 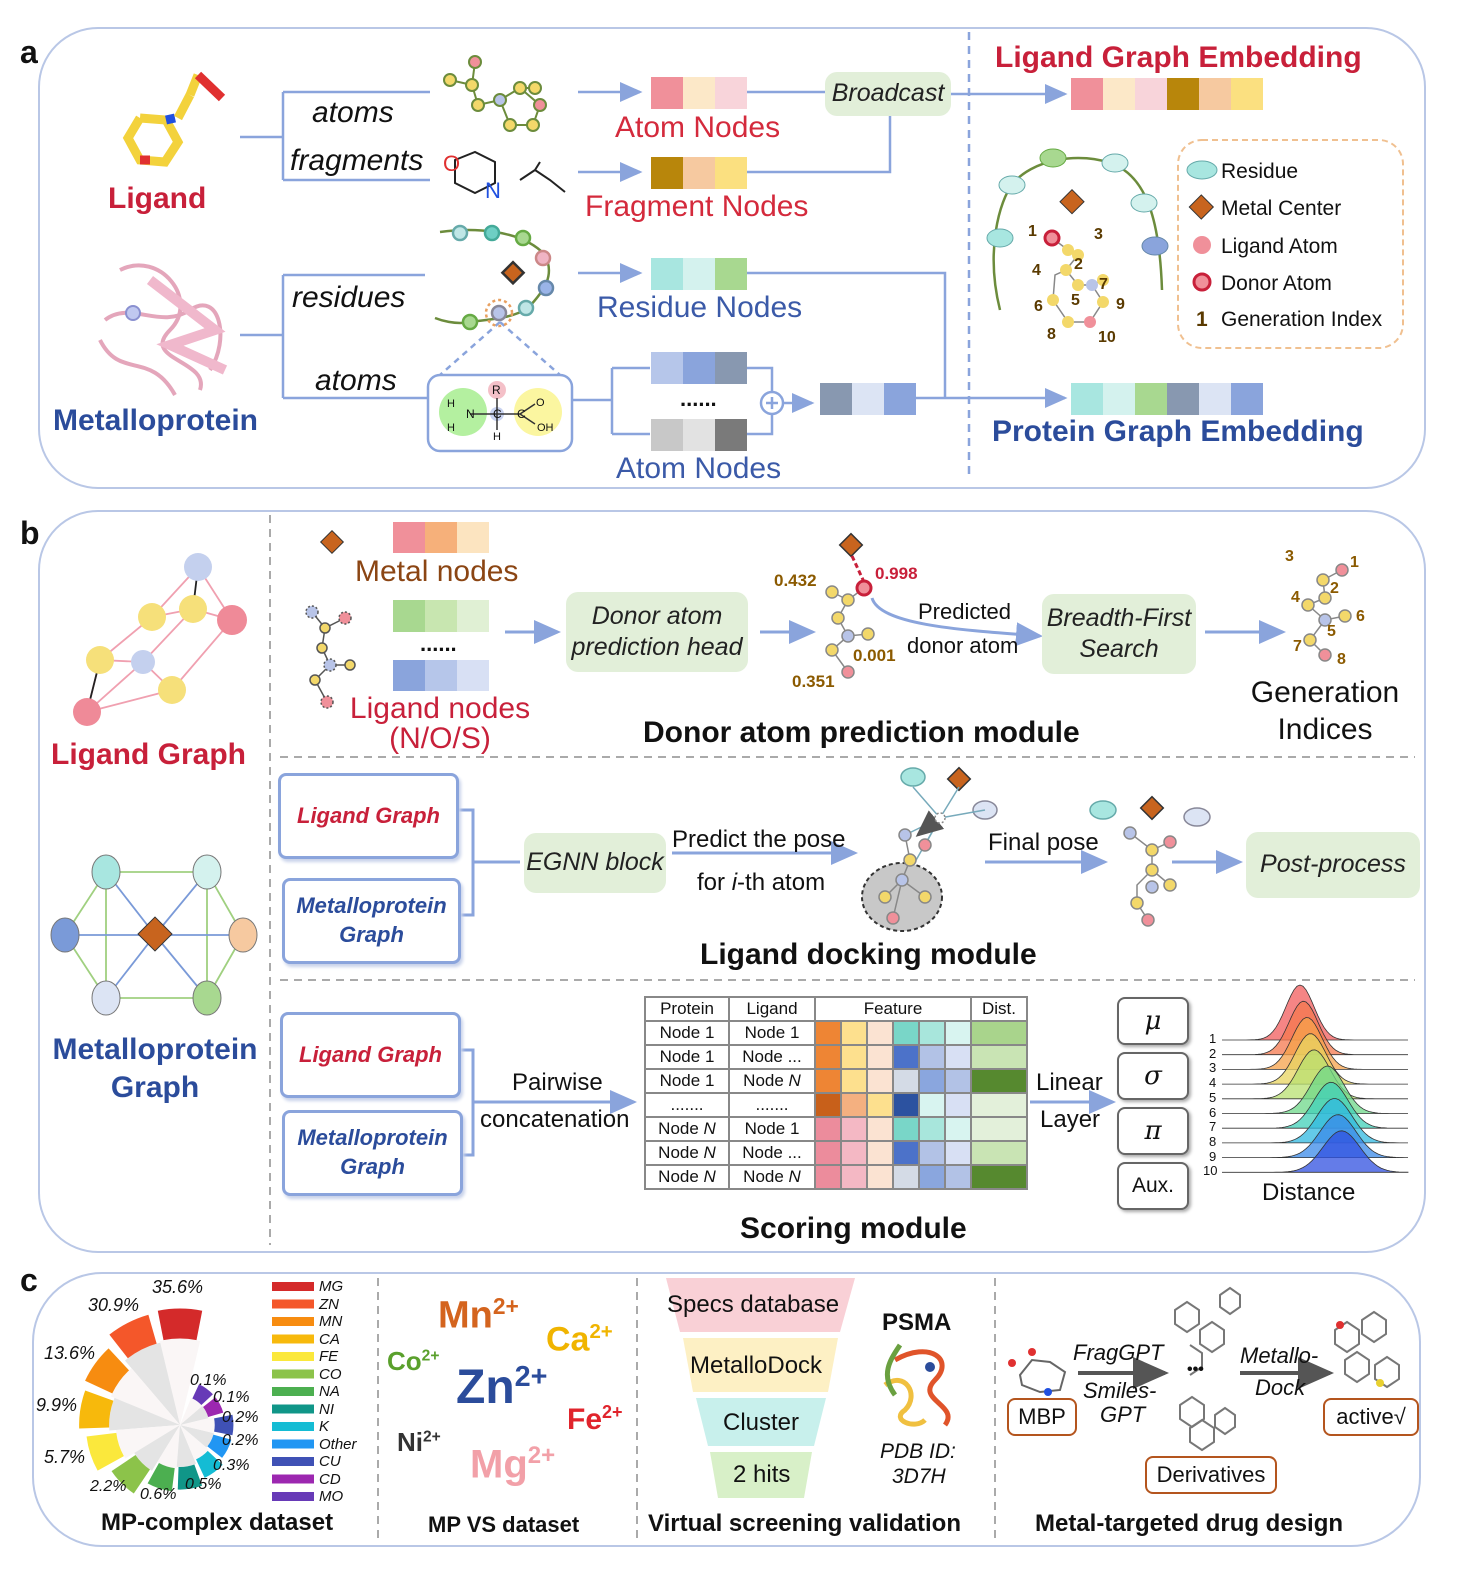 I want to click on post-process-label: Post-process, so click(x=1333, y=864).